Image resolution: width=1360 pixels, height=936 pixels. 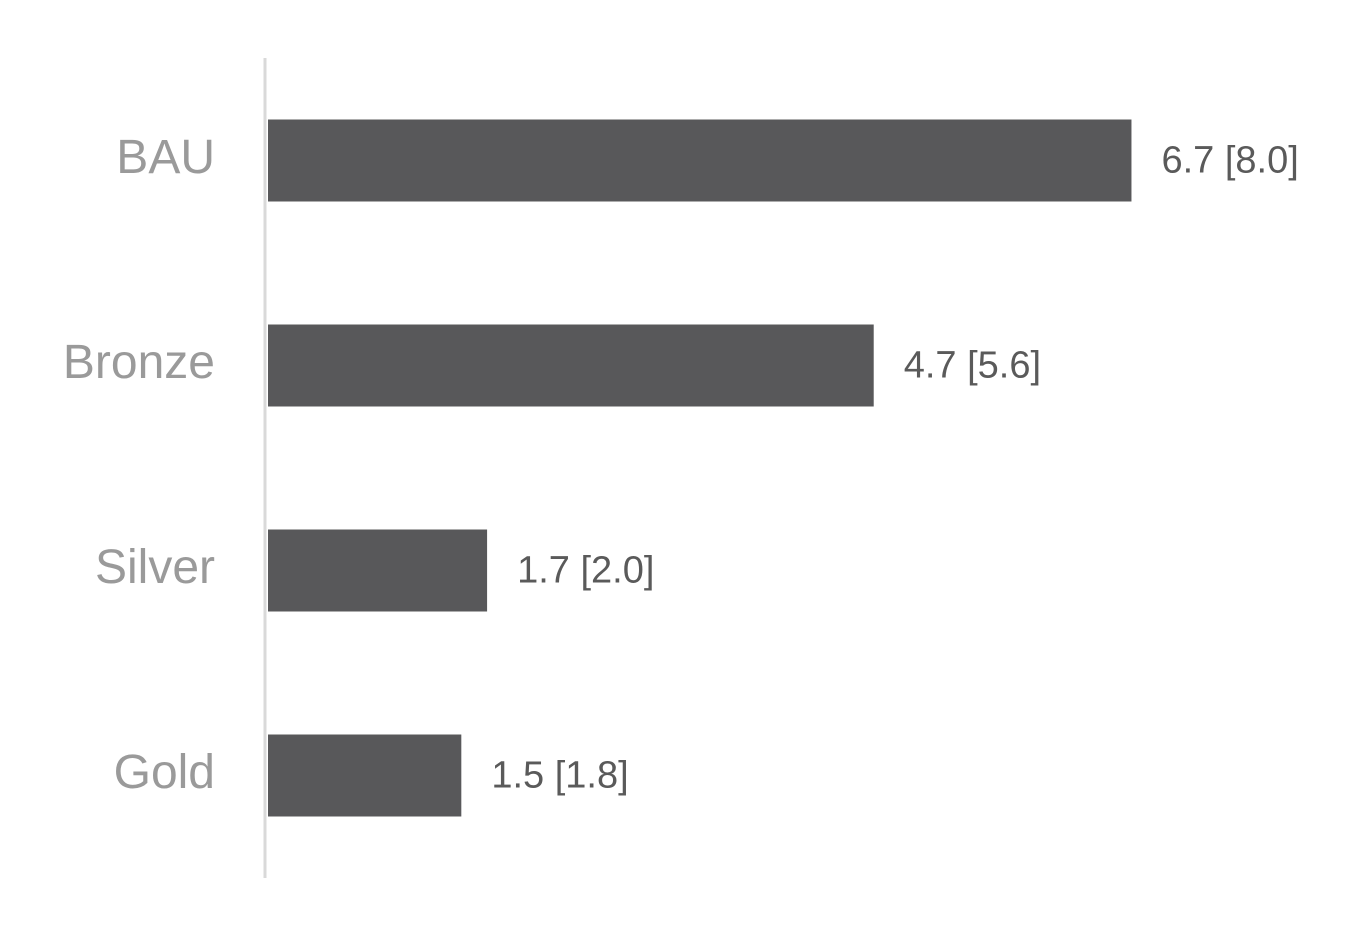 I want to click on value-label: 4.7 [5.6], so click(x=972, y=366).